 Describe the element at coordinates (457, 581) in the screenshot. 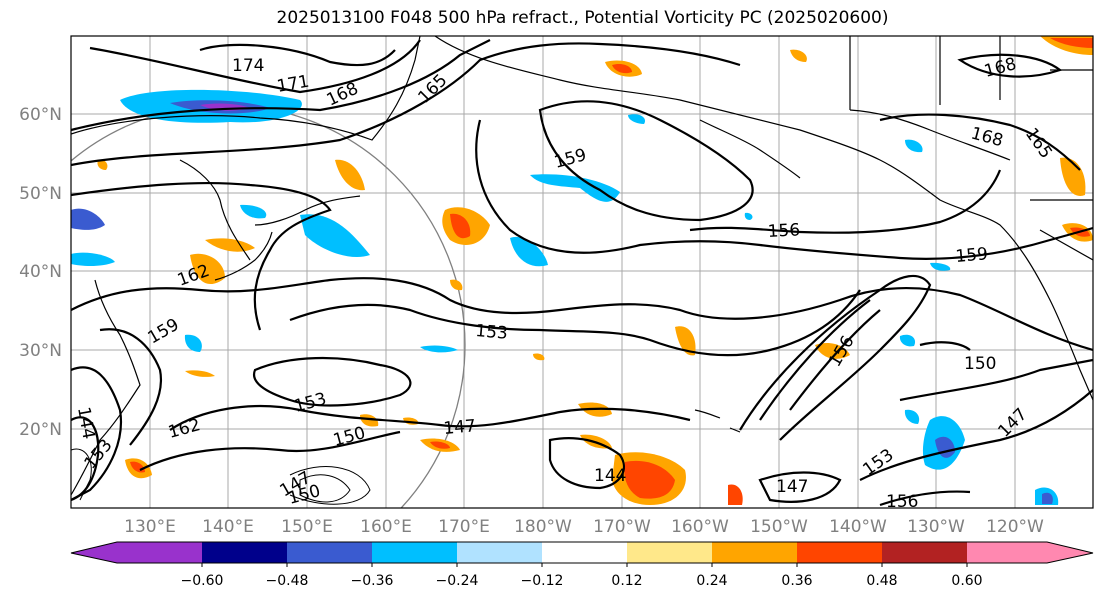

I see `colorbar-tick-label: −0.24` at that location.